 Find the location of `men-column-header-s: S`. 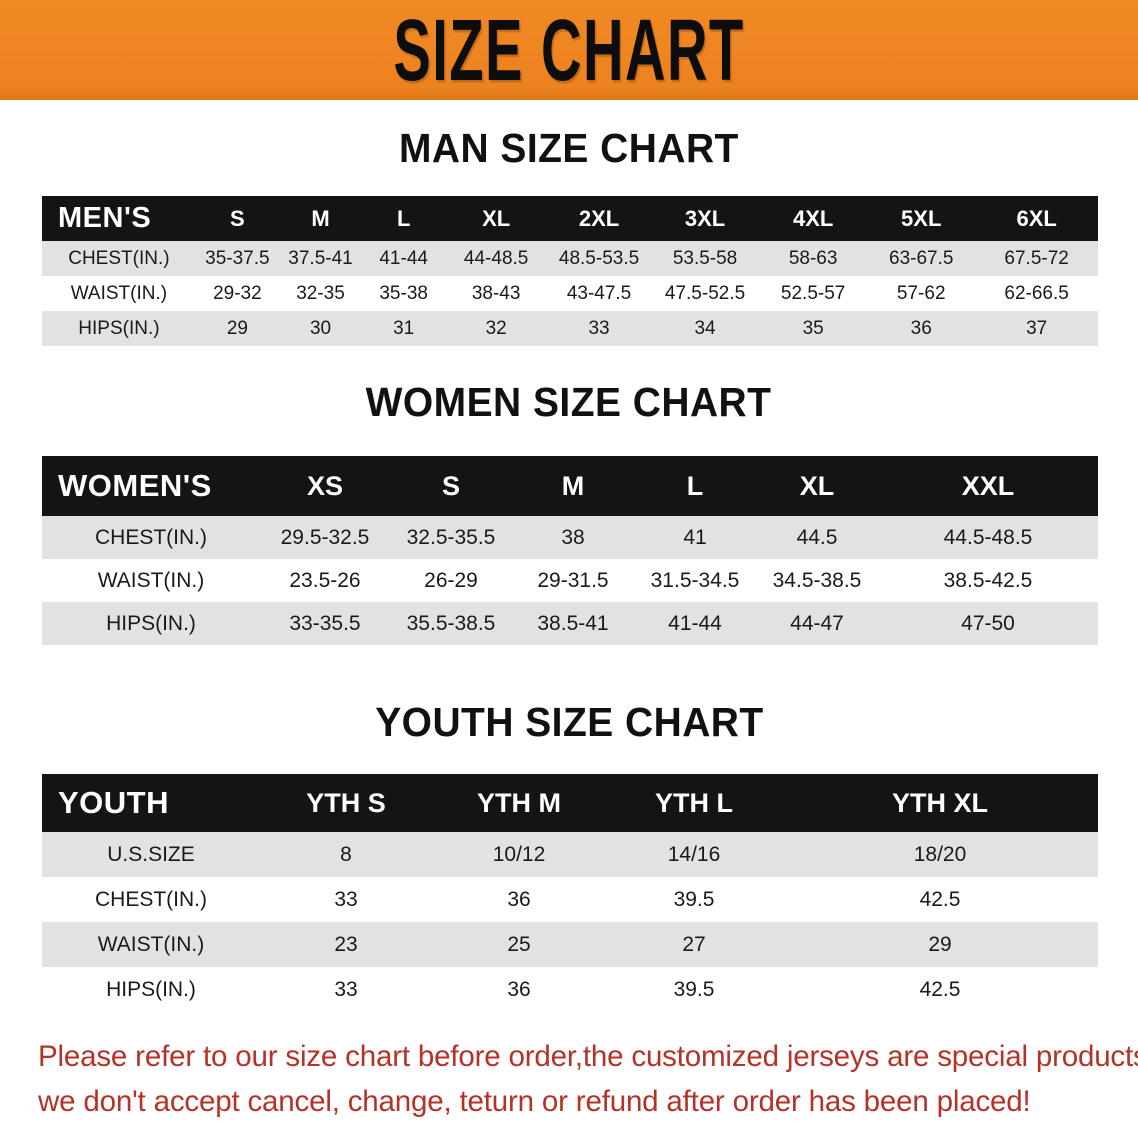

men-column-header-s: S is located at coordinates (237, 218).